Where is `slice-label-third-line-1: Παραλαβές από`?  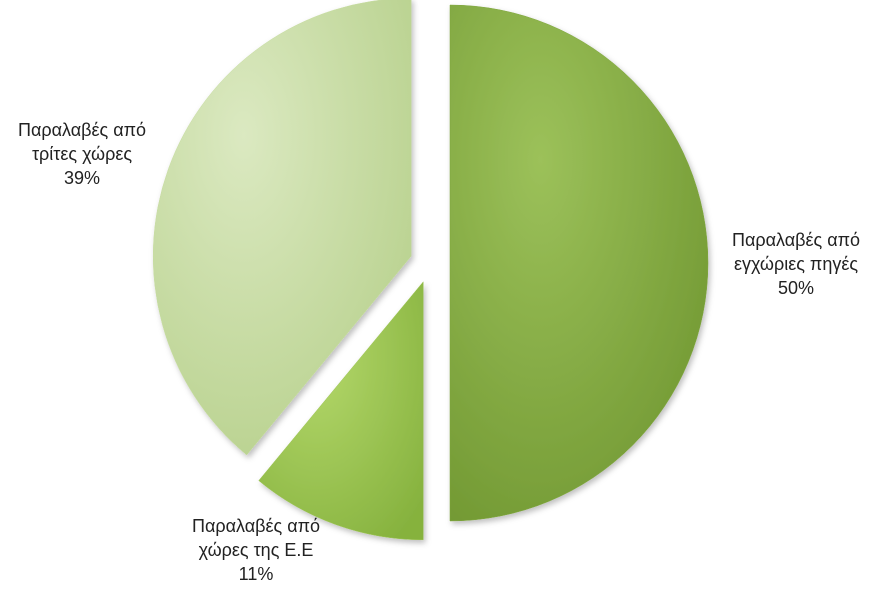
slice-label-third-line-1: Παραλαβές από is located at coordinates (82, 130).